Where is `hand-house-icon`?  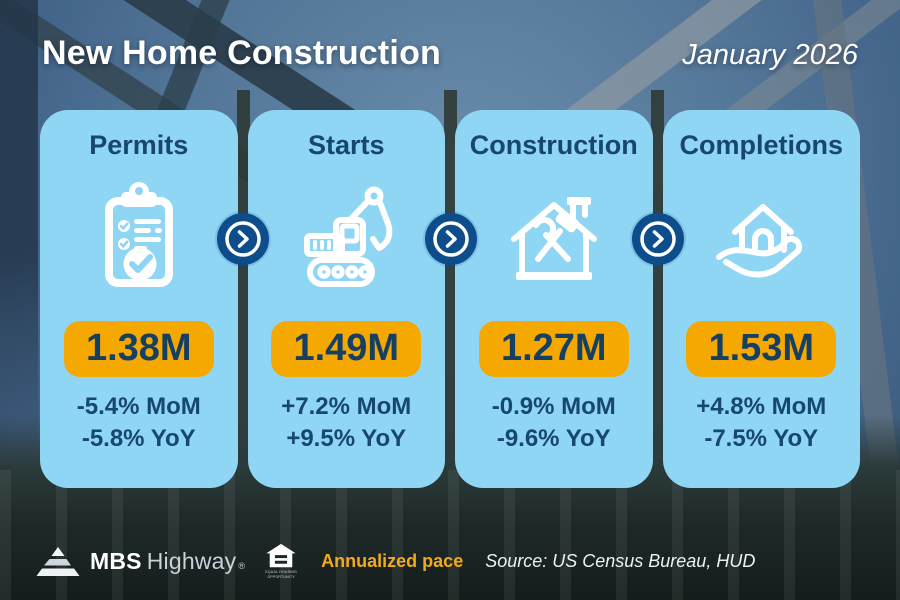 hand-house-icon is located at coordinates (761, 235).